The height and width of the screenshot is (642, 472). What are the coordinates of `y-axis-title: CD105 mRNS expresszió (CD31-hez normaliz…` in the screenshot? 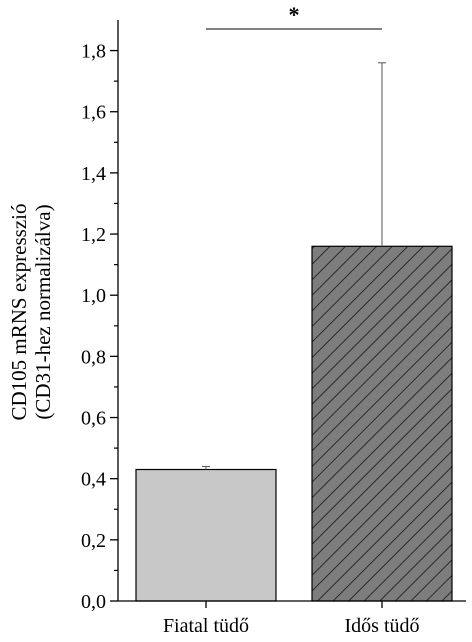 It's located at (31, 312).